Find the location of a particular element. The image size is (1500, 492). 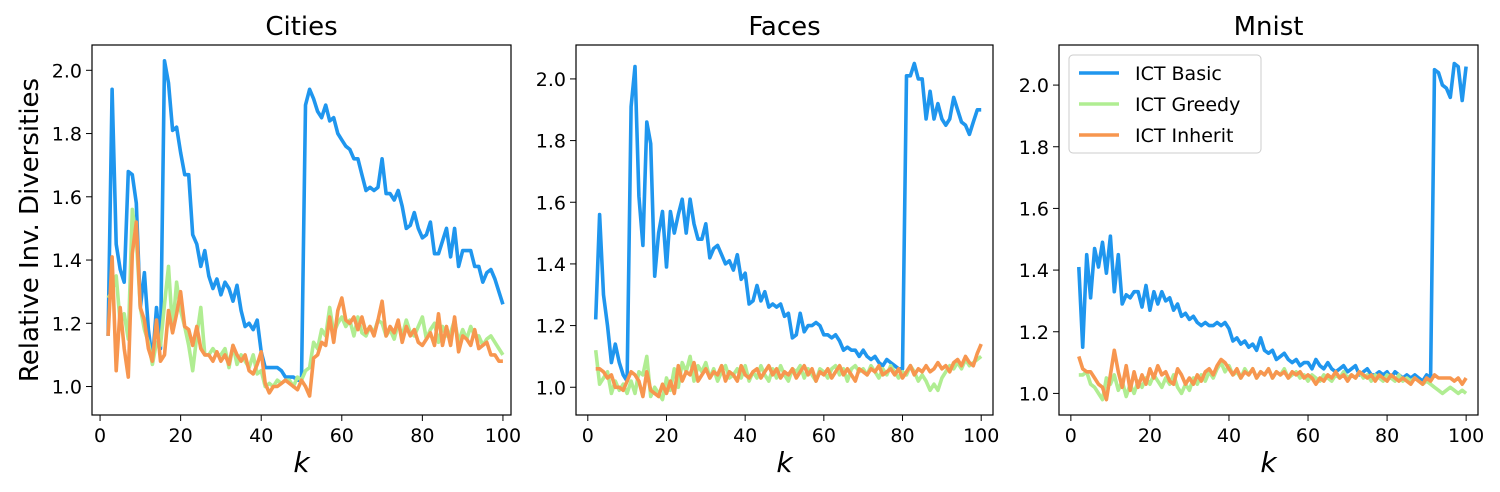

legend-box is located at coordinates (1165, 104).